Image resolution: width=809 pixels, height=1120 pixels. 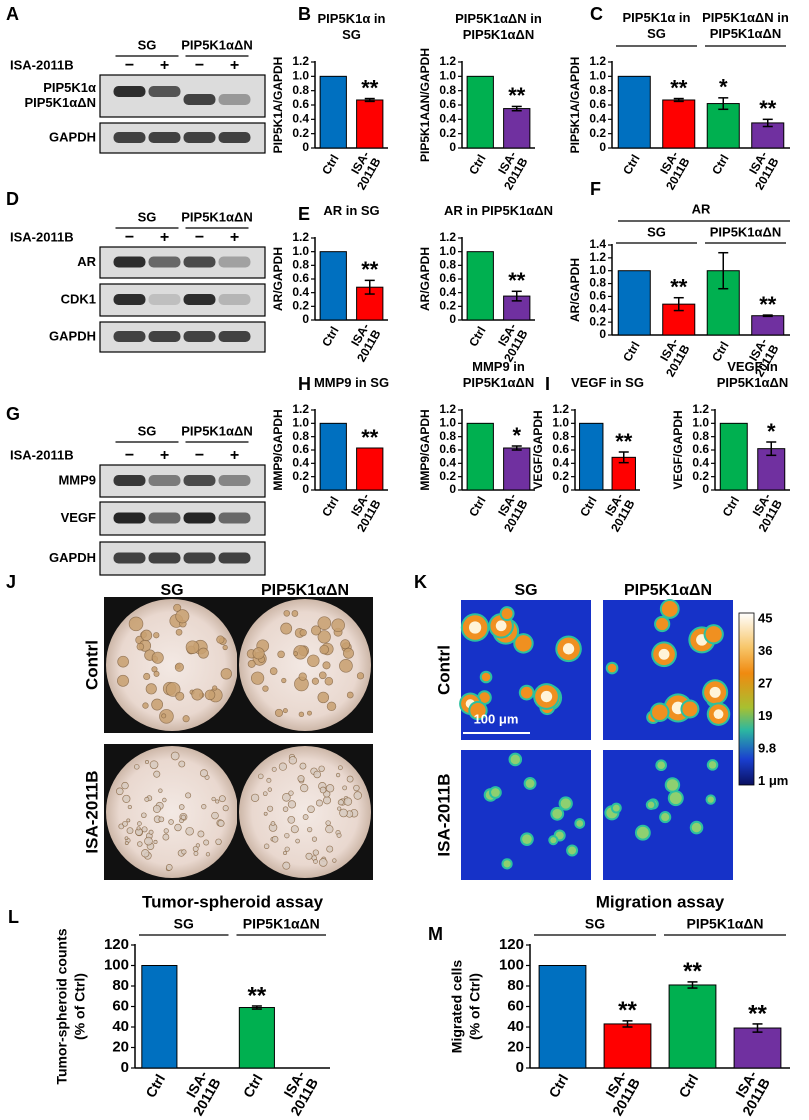 I want to click on chart-title: Tumor-spheroid assay, so click(x=233, y=901).